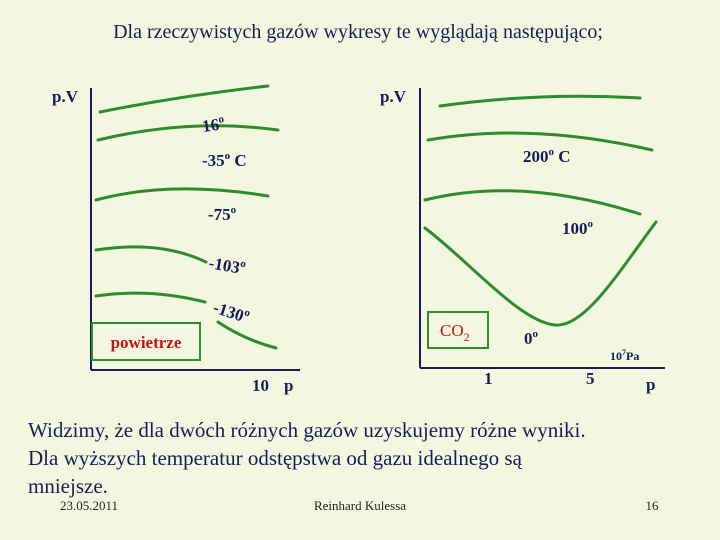 The height and width of the screenshot is (540, 720). I want to click on curve-label: 200o C, so click(547, 156).